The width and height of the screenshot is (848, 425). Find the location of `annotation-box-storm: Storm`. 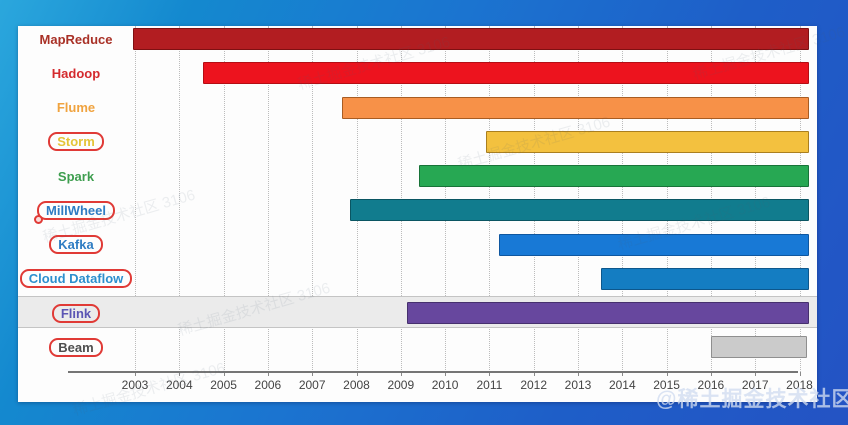

annotation-box-storm: Storm is located at coordinates (76, 142).